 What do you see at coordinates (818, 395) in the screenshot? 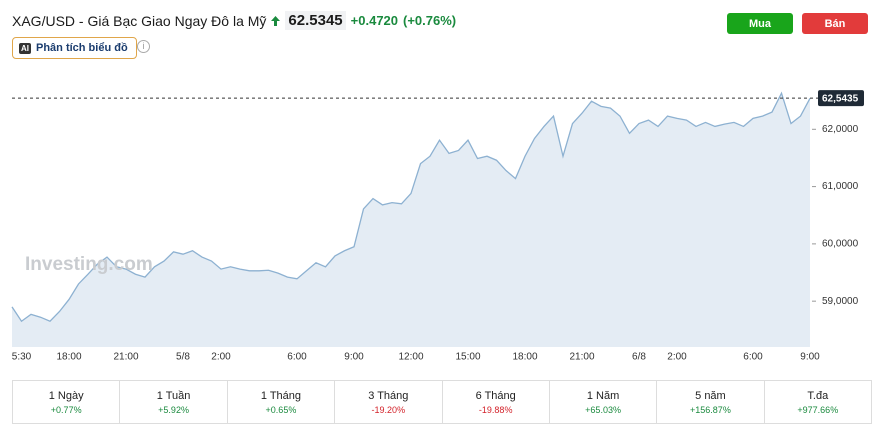
I see `period-label: T.đa` at bounding box center [818, 395].